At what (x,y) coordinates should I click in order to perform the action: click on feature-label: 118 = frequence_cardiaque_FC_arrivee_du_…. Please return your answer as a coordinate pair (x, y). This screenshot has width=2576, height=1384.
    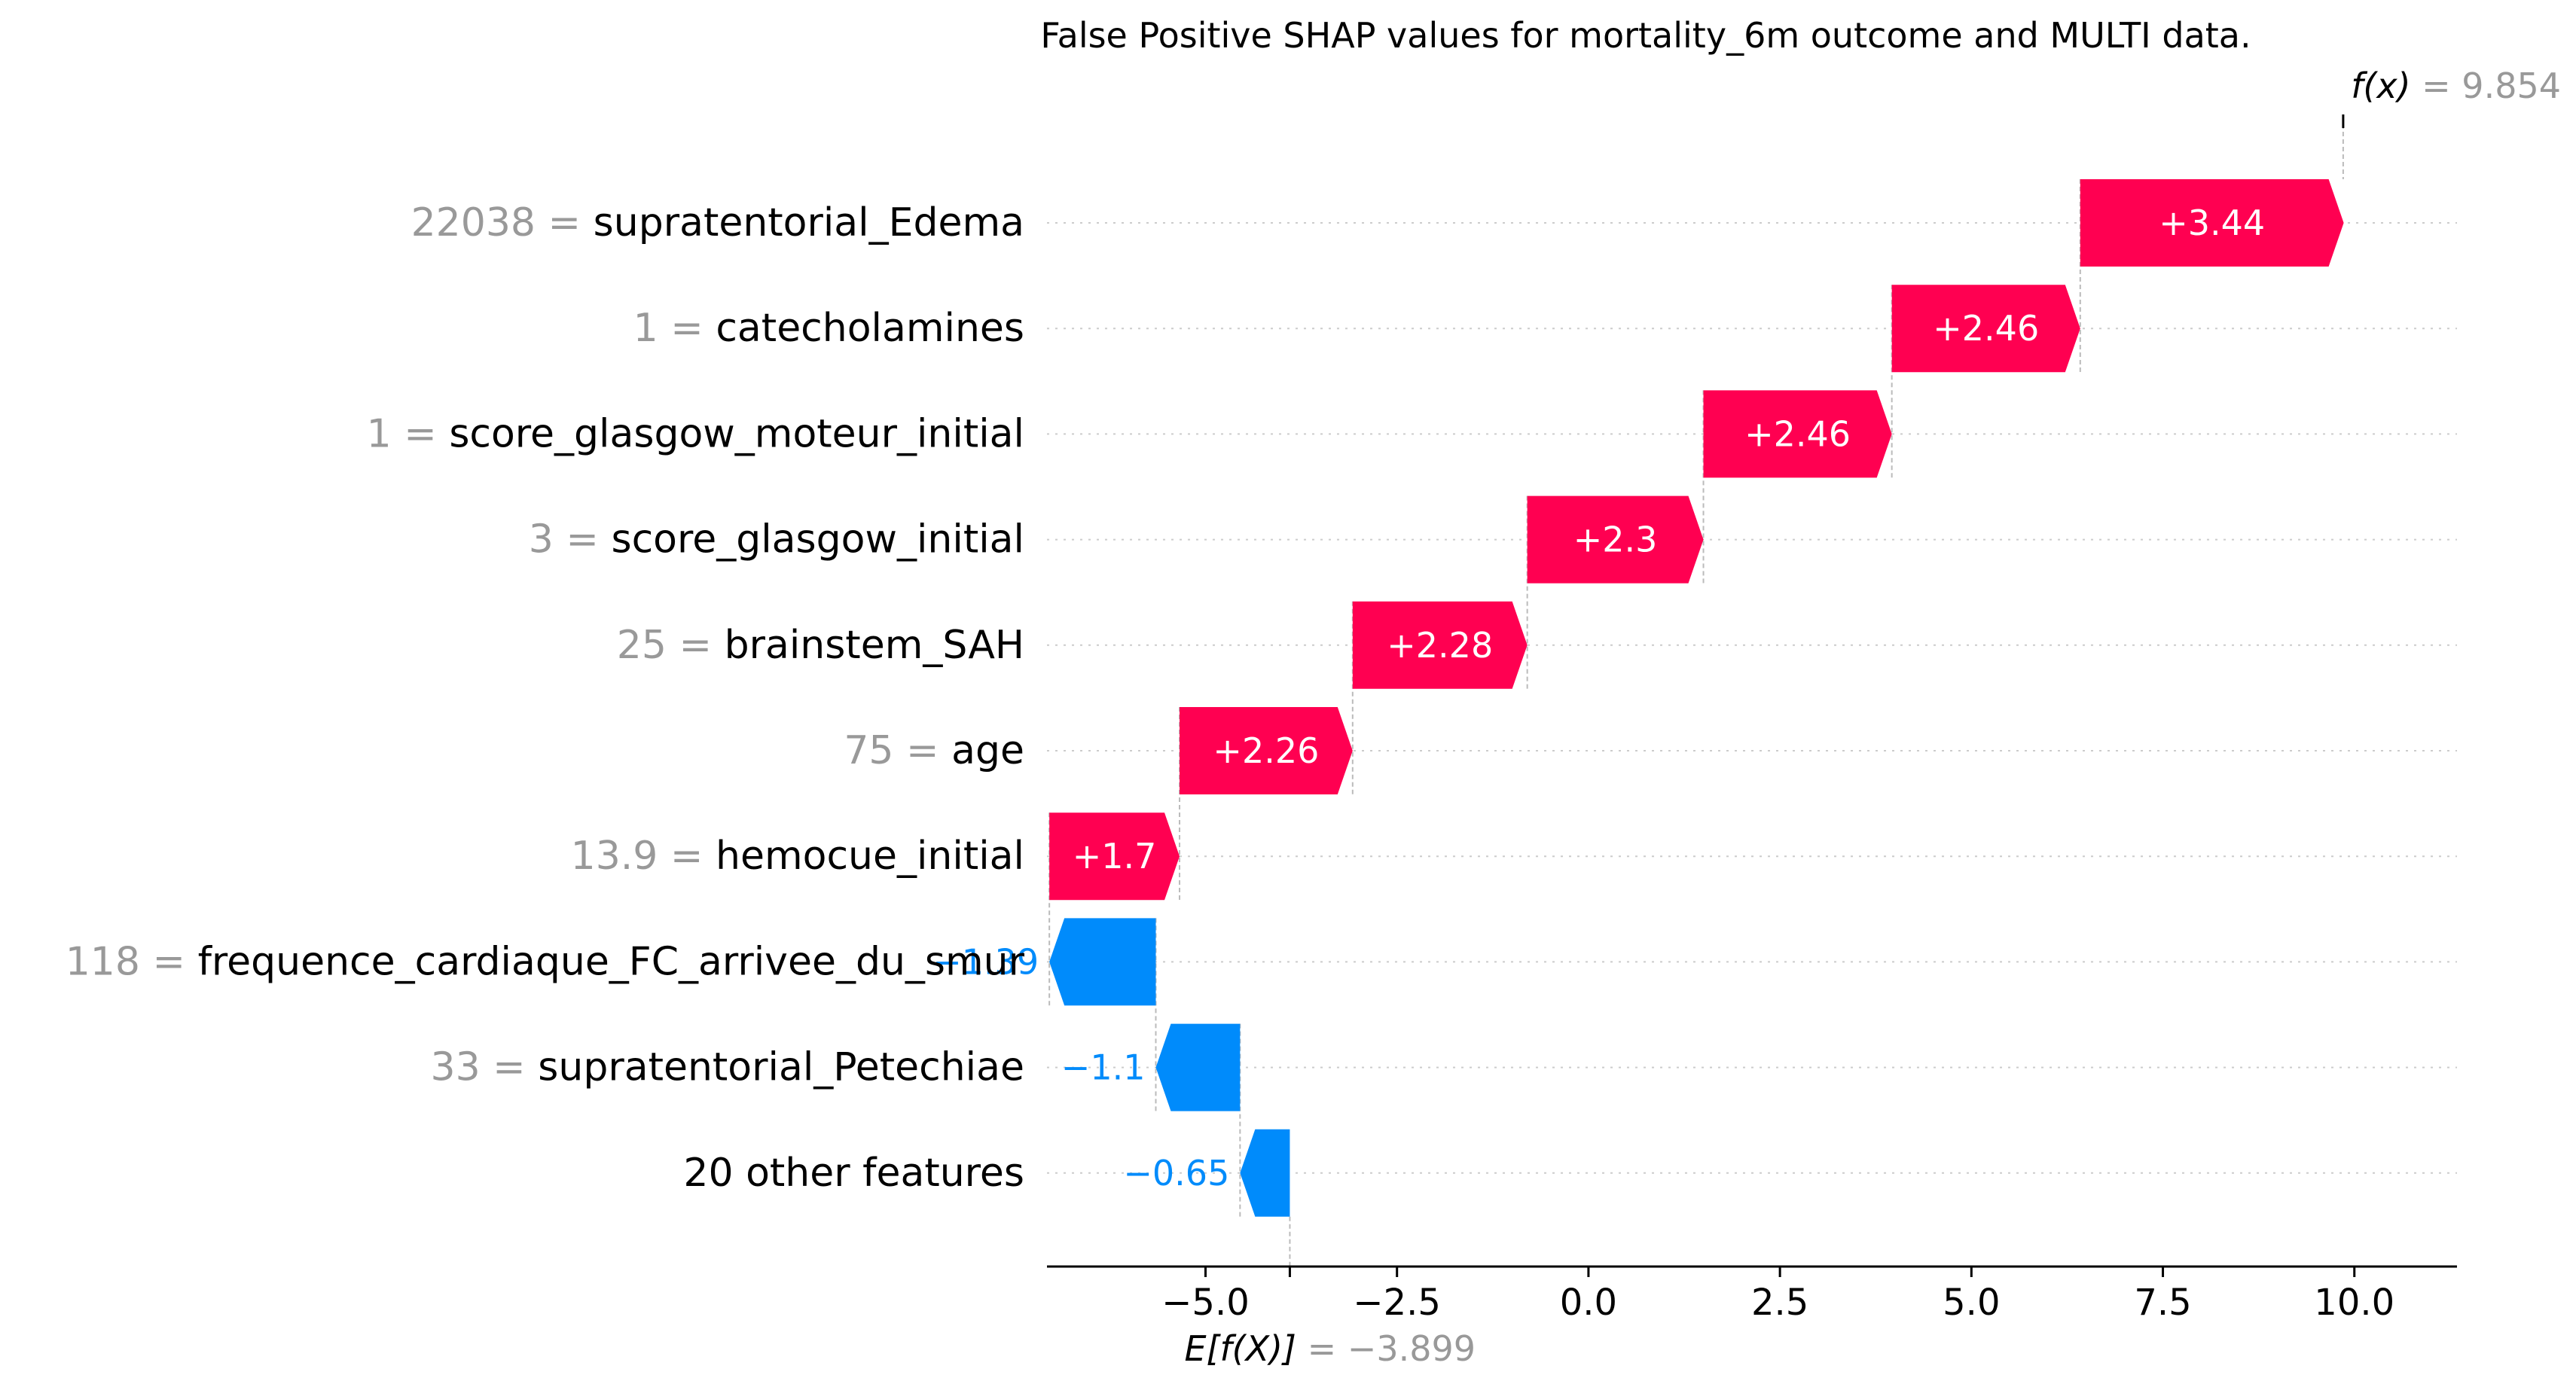
    Looking at the image, I should click on (545, 961).